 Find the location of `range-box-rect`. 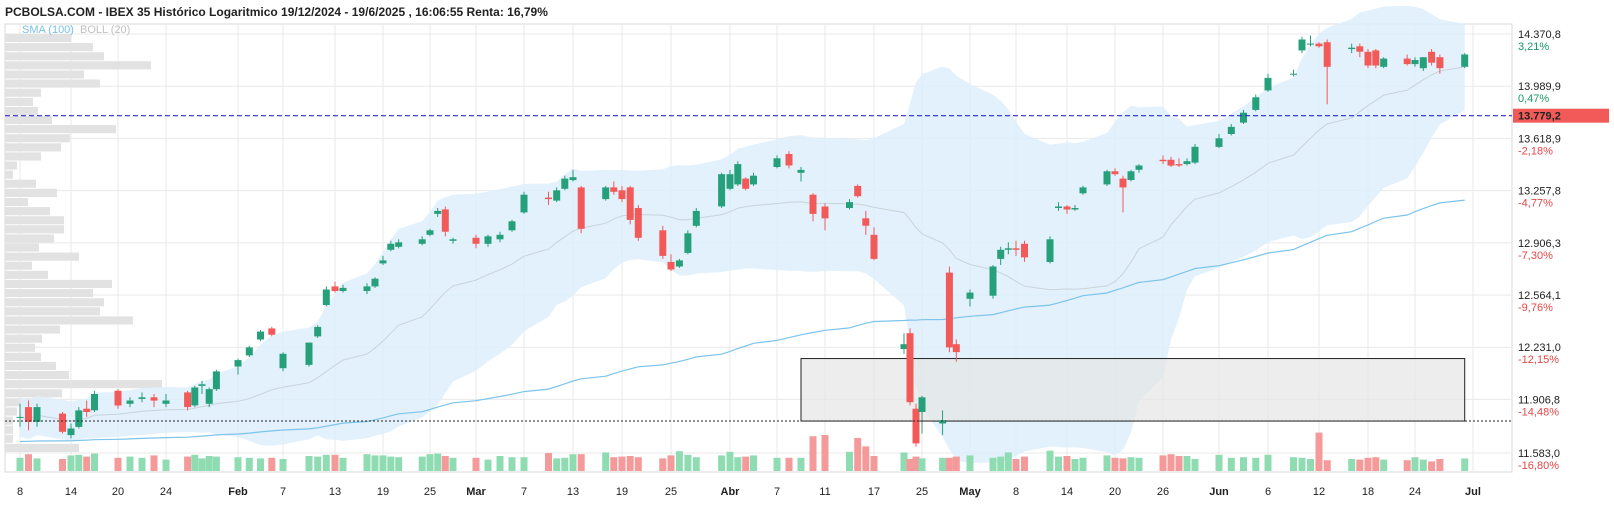

range-box-rect is located at coordinates (1133, 390).